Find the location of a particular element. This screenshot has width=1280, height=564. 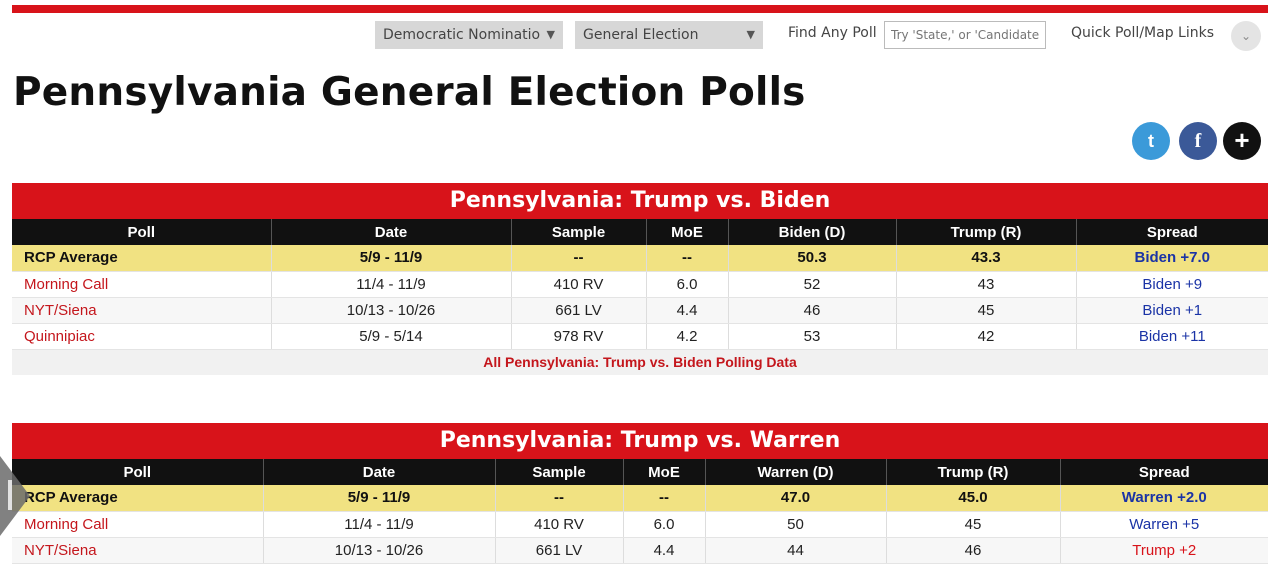

col-header: Biden (D) is located at coordinates (812, 232).